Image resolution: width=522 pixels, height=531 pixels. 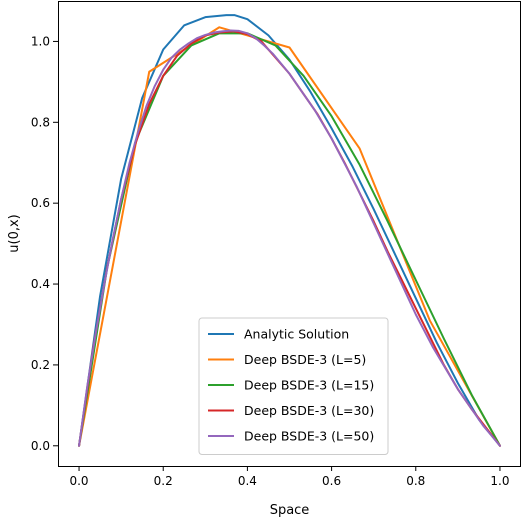 What do you see at coordinates (40, 41) in the screenshot?
I see `y-tick-label: 1.0` at bounding box center [40, 41].